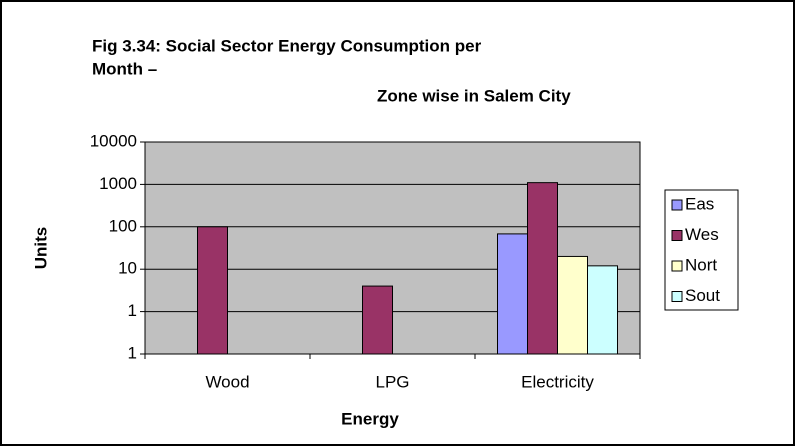  I want to click on chart-subtitle: Zone wise in Salem City, so click(474, 95).